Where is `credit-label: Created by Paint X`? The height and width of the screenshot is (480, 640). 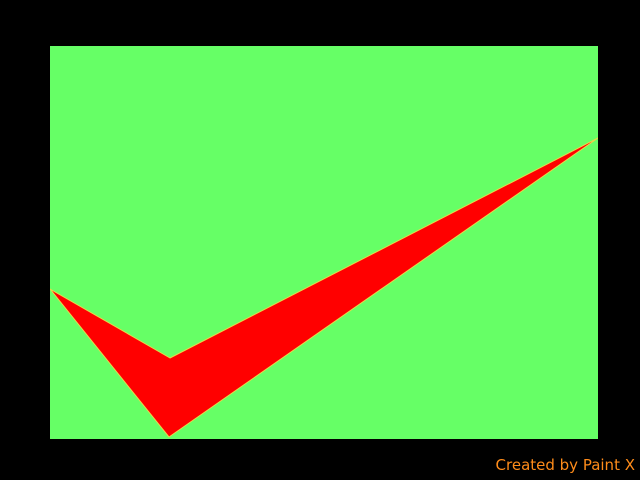 credit-label: Created by Paint X is located at coordinates (565, 465).